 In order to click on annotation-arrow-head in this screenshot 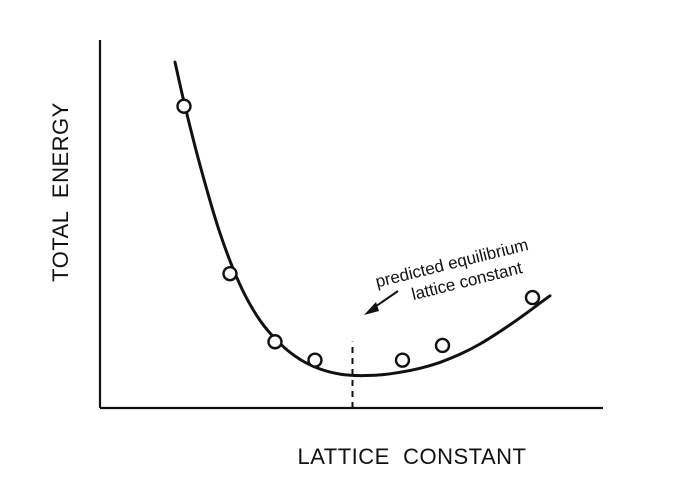, I will do `click(371, 308)`.